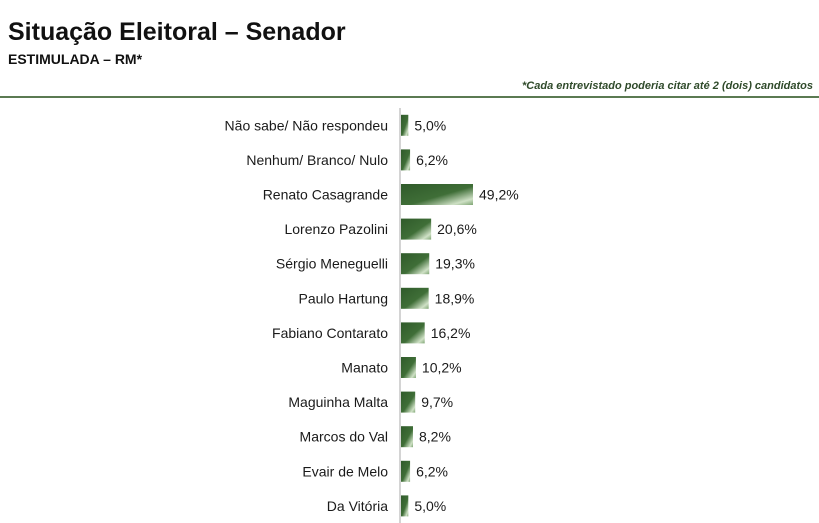 The image size is (819, 523). What do you see at coordinates (435, 437) in the screenshot?
I see `value-label: 8,2%` at bounding box center [435, 437].